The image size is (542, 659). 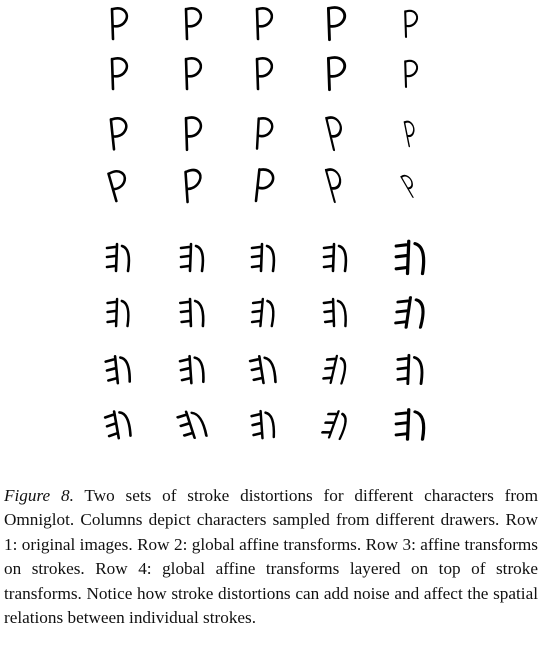 What do you see at coordinates (262, 312) in the screenshot?
I see `glyph-set2-row2-col3` at bounding box center [262, 312].